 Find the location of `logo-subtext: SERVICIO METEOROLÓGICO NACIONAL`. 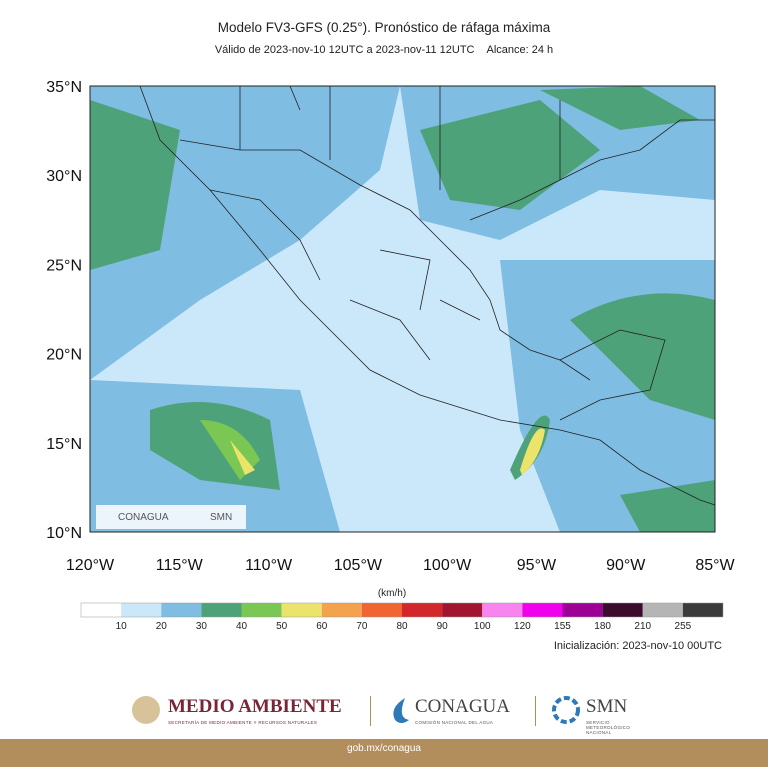

logo-subtext: SERVICIO METEOROLÓGICO NACIONAL is located at coordinates (608, 727).